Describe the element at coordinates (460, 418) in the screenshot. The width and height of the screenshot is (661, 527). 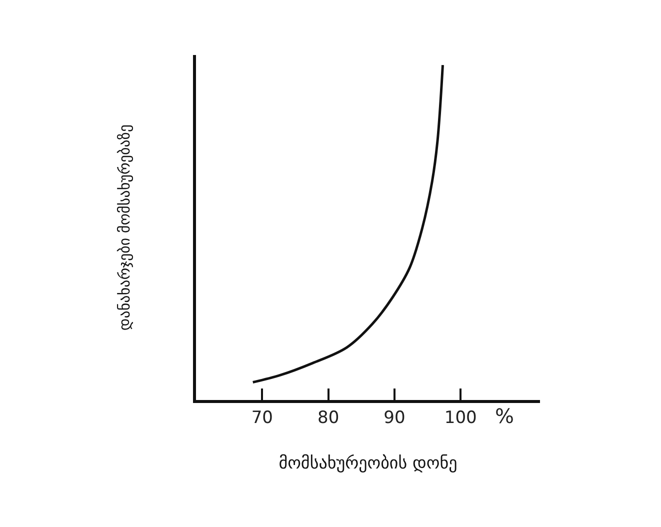
I see `x-tick-label: 100` at that location.